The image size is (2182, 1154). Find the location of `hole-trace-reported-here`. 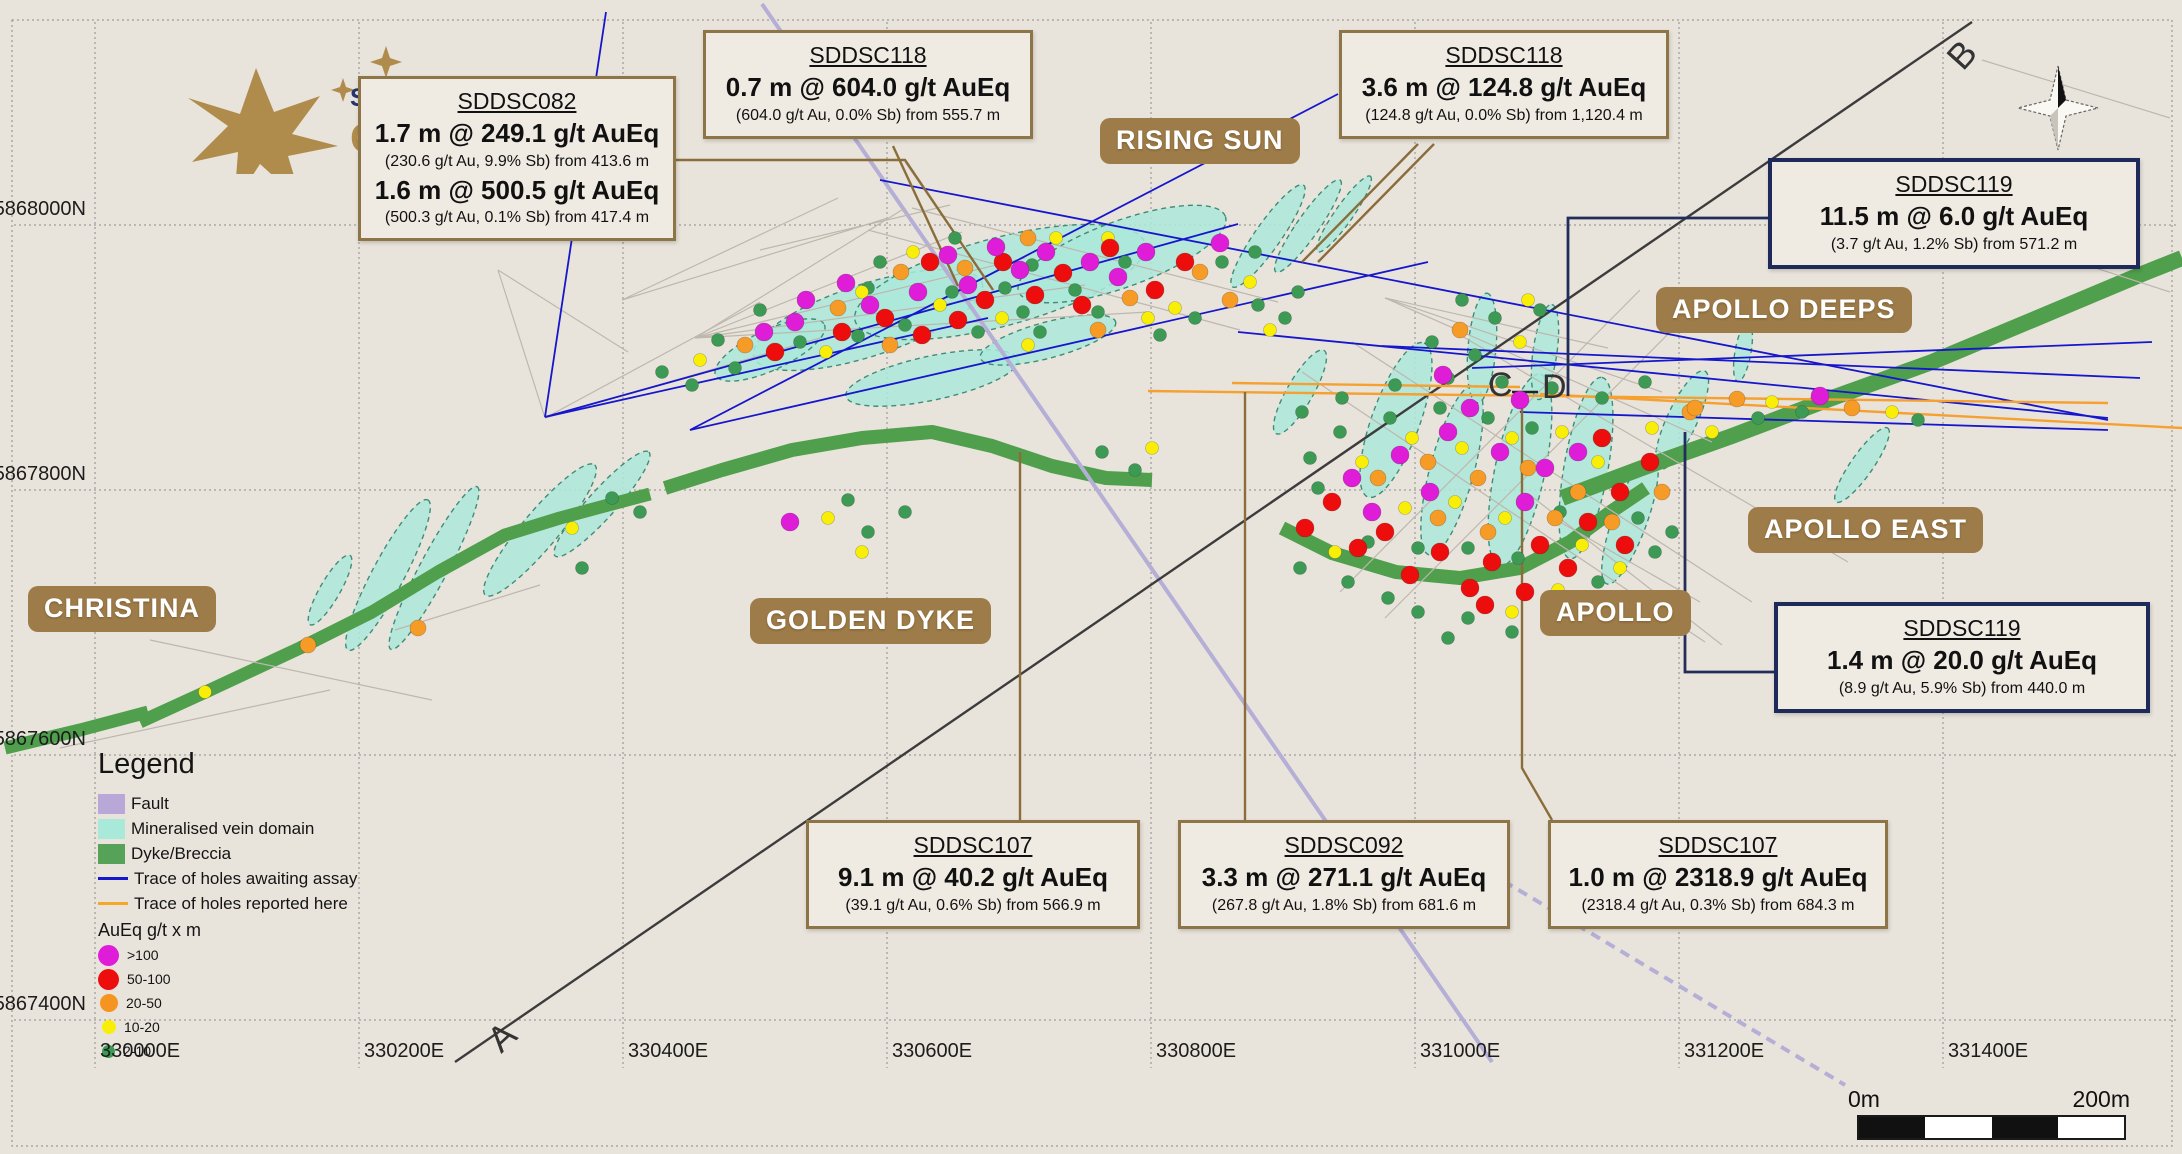

hole-trace-reported-here is located at coordinates (1628, 397).